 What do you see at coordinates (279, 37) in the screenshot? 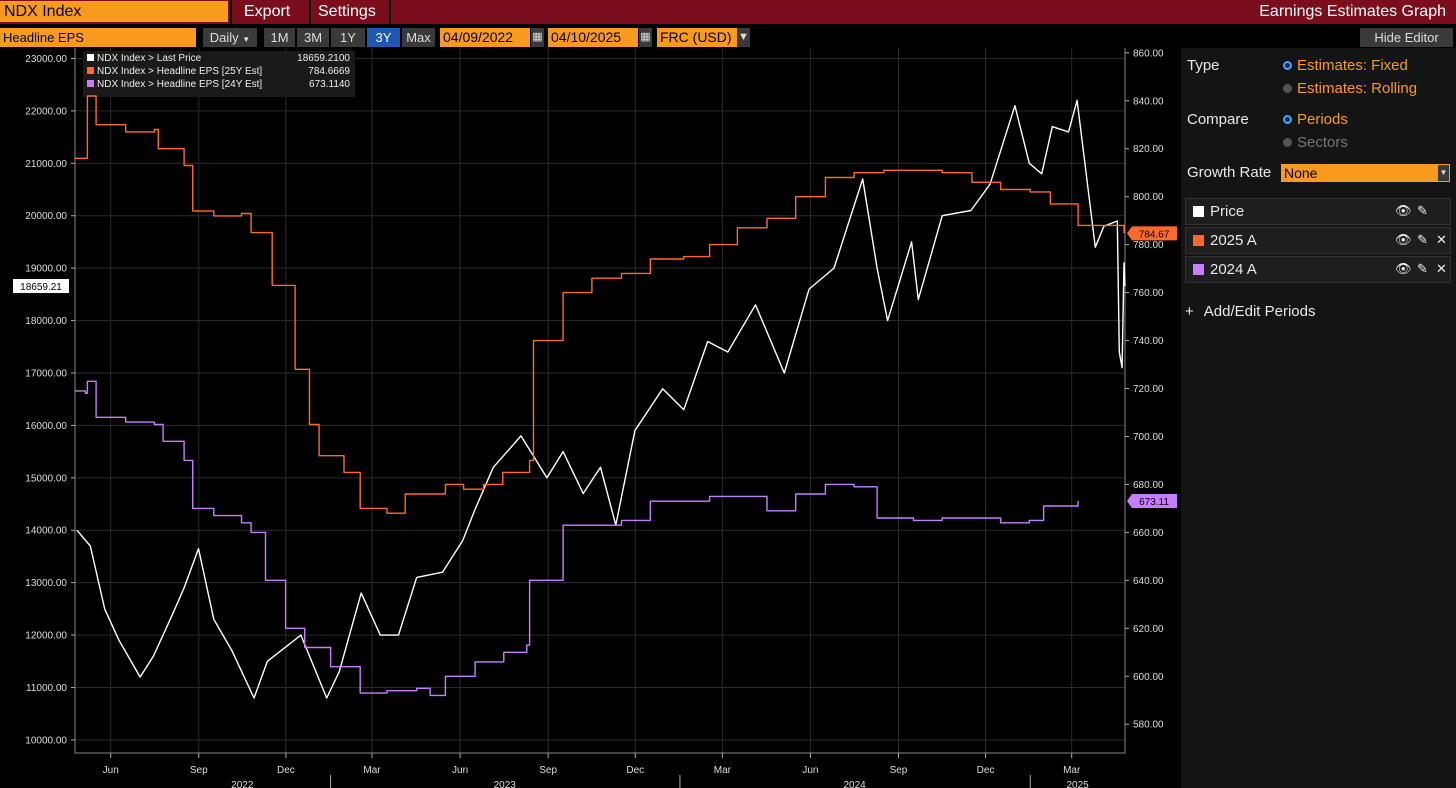
I see `range-1m-button: 1M` at bounding box center [279, 37].